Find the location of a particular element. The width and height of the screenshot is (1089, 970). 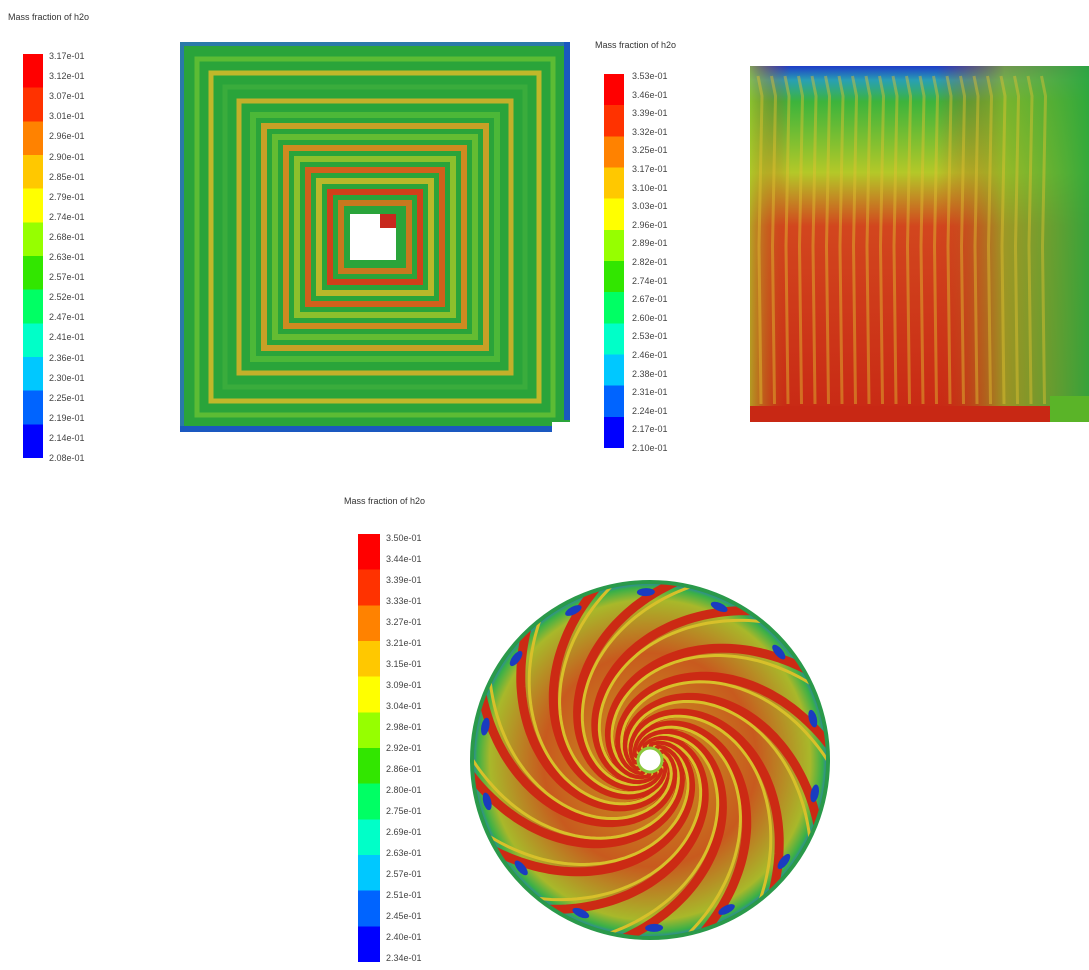

circle-center-hole is located at coordinates (650, 760).